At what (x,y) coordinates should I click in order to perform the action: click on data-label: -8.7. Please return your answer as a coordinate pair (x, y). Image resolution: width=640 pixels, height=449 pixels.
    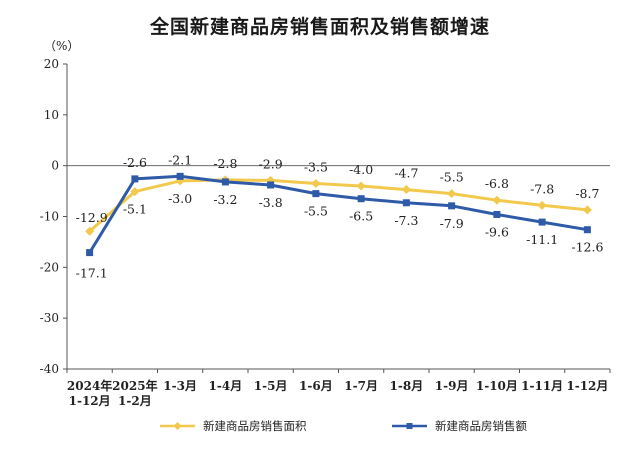
    Looking at the image, I should click on (587, 193).